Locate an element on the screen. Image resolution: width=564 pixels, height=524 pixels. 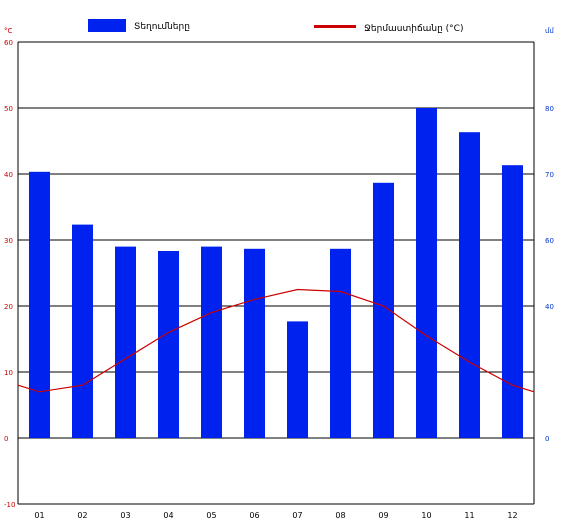
left-tick-label: 20 is located at coordinates (8, 307).